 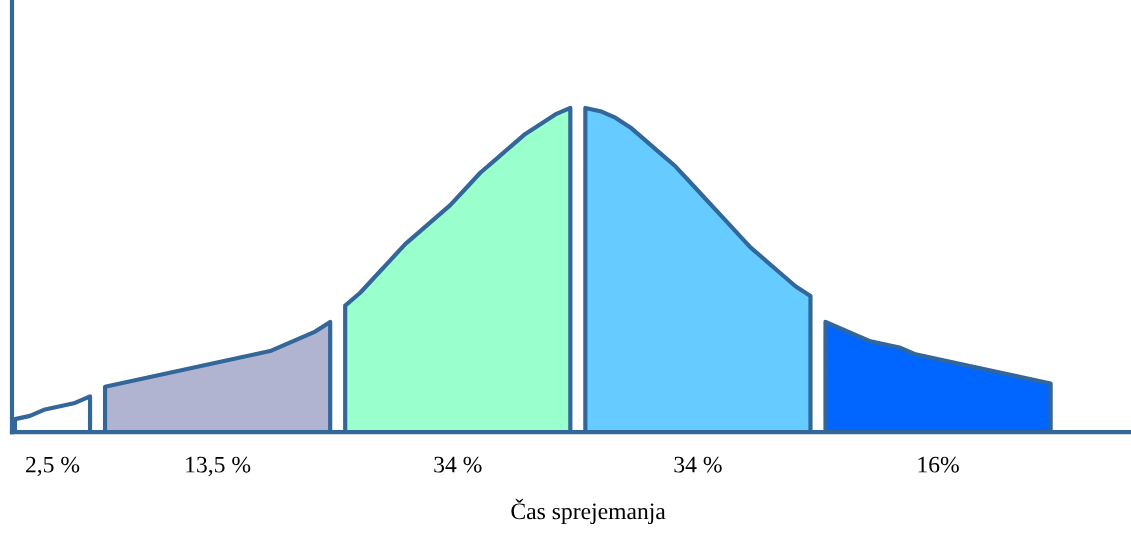 What do you see at coordinates (53, 466) in the screenshot?
I see `series-label: 2,5 %` at bounding box center [53, 466].